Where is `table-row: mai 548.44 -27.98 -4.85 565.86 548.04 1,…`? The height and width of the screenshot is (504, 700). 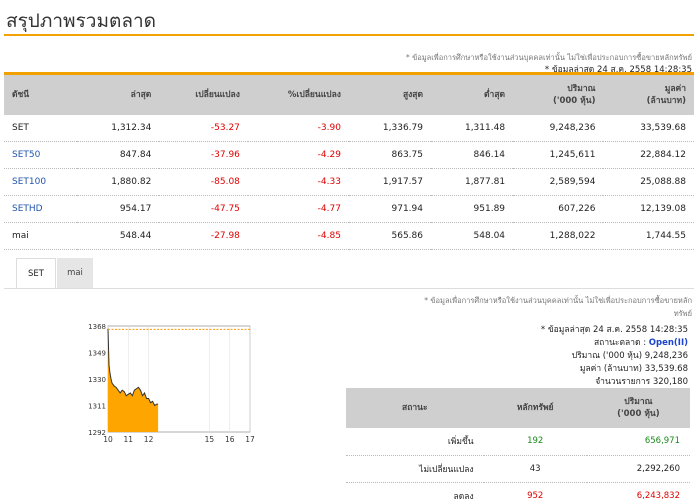 table-row: mai 548.44 -27.98 -4.85 565.86 548.04 1,… is located at coordinates (349, 236).